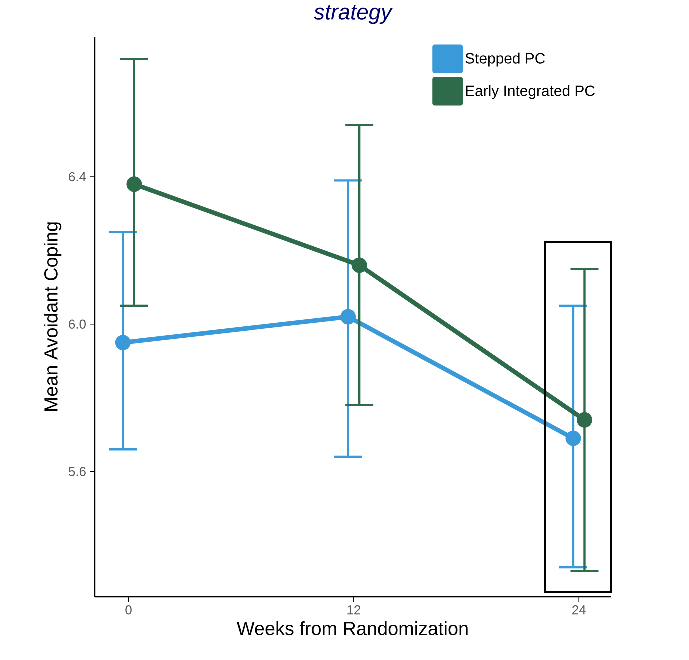  What do you see at coordinates (129, 610) in the screenshot?
I see `x-tick-label: 0` at bounding box center [129, 610].